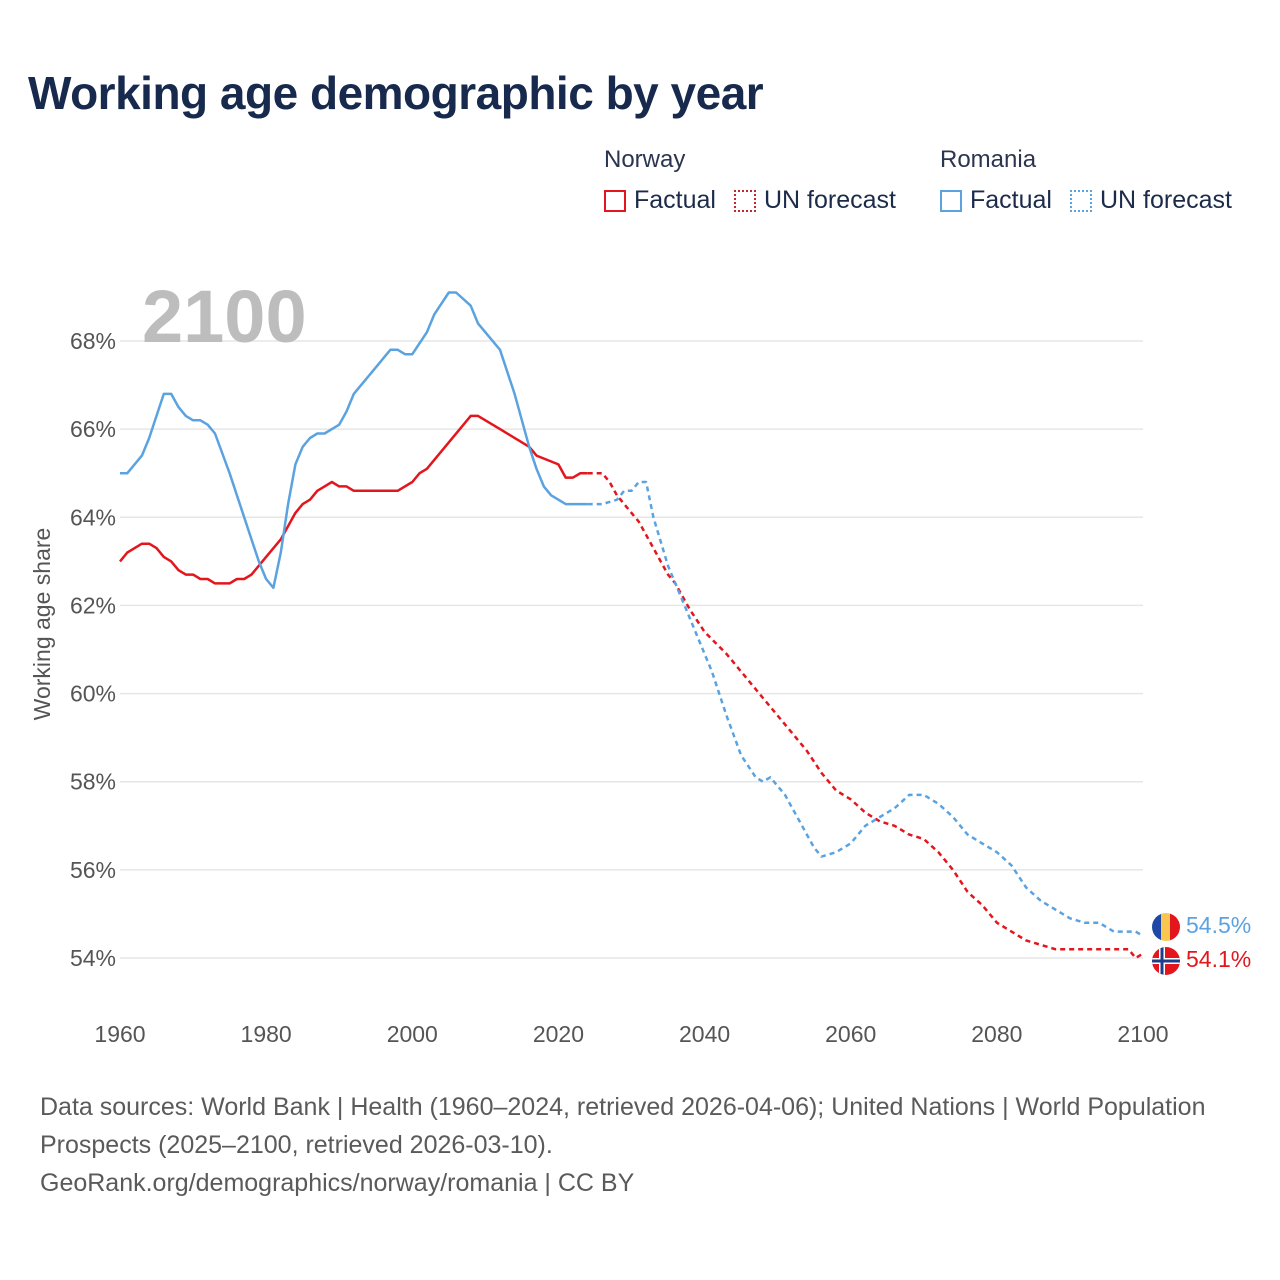 The height and width of the screenshot is (1280, 1280). Describe the element at coordinates (988, 159) in the screenshot. I see `legend-romania-name: Romania` at that location.